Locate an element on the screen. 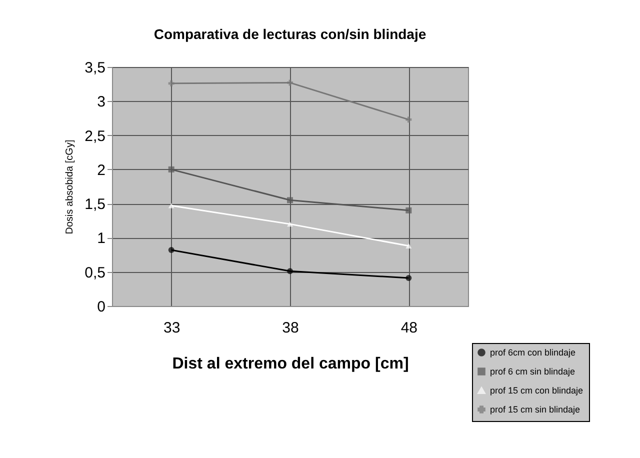  legend-label: prof 15 cm con blindaje is located at coordinates (537, 391).